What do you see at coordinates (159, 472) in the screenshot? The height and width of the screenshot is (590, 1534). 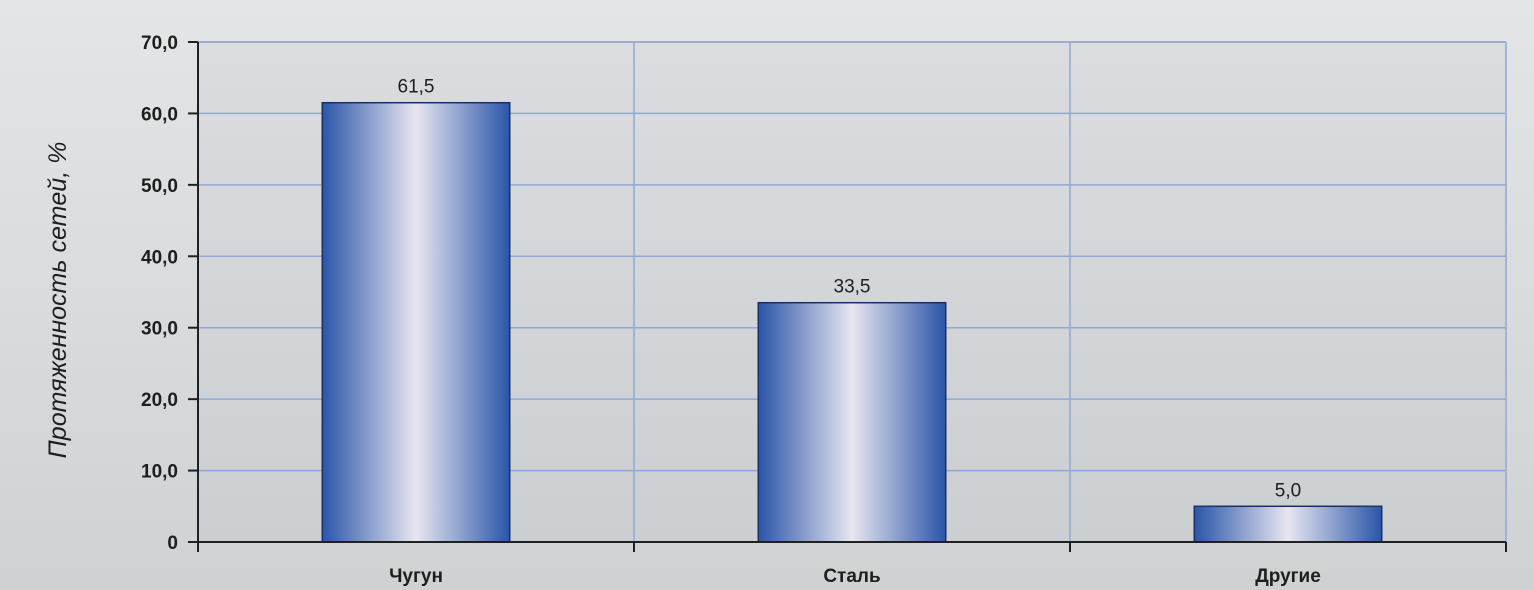 I see `y-tick-label: 10,0` at bounding box center [159, 472].